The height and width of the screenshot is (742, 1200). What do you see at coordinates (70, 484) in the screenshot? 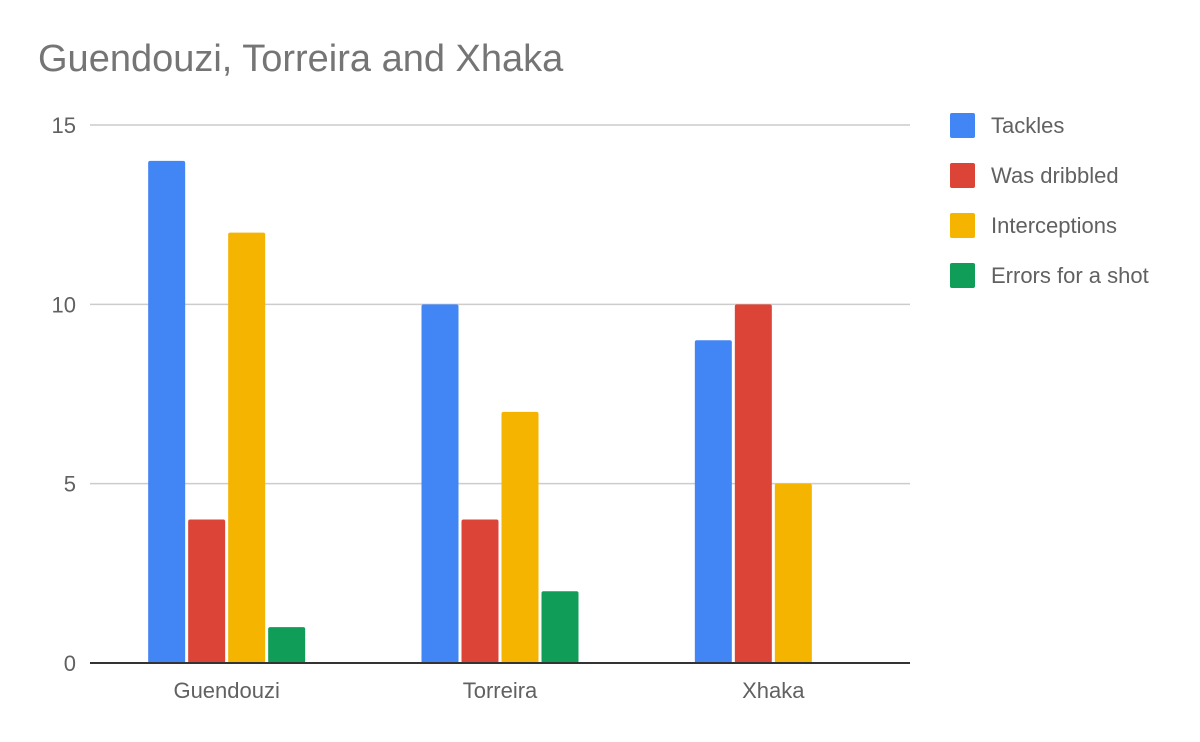
I see `y-tick-label: 5` at bounding box center [70, 484].